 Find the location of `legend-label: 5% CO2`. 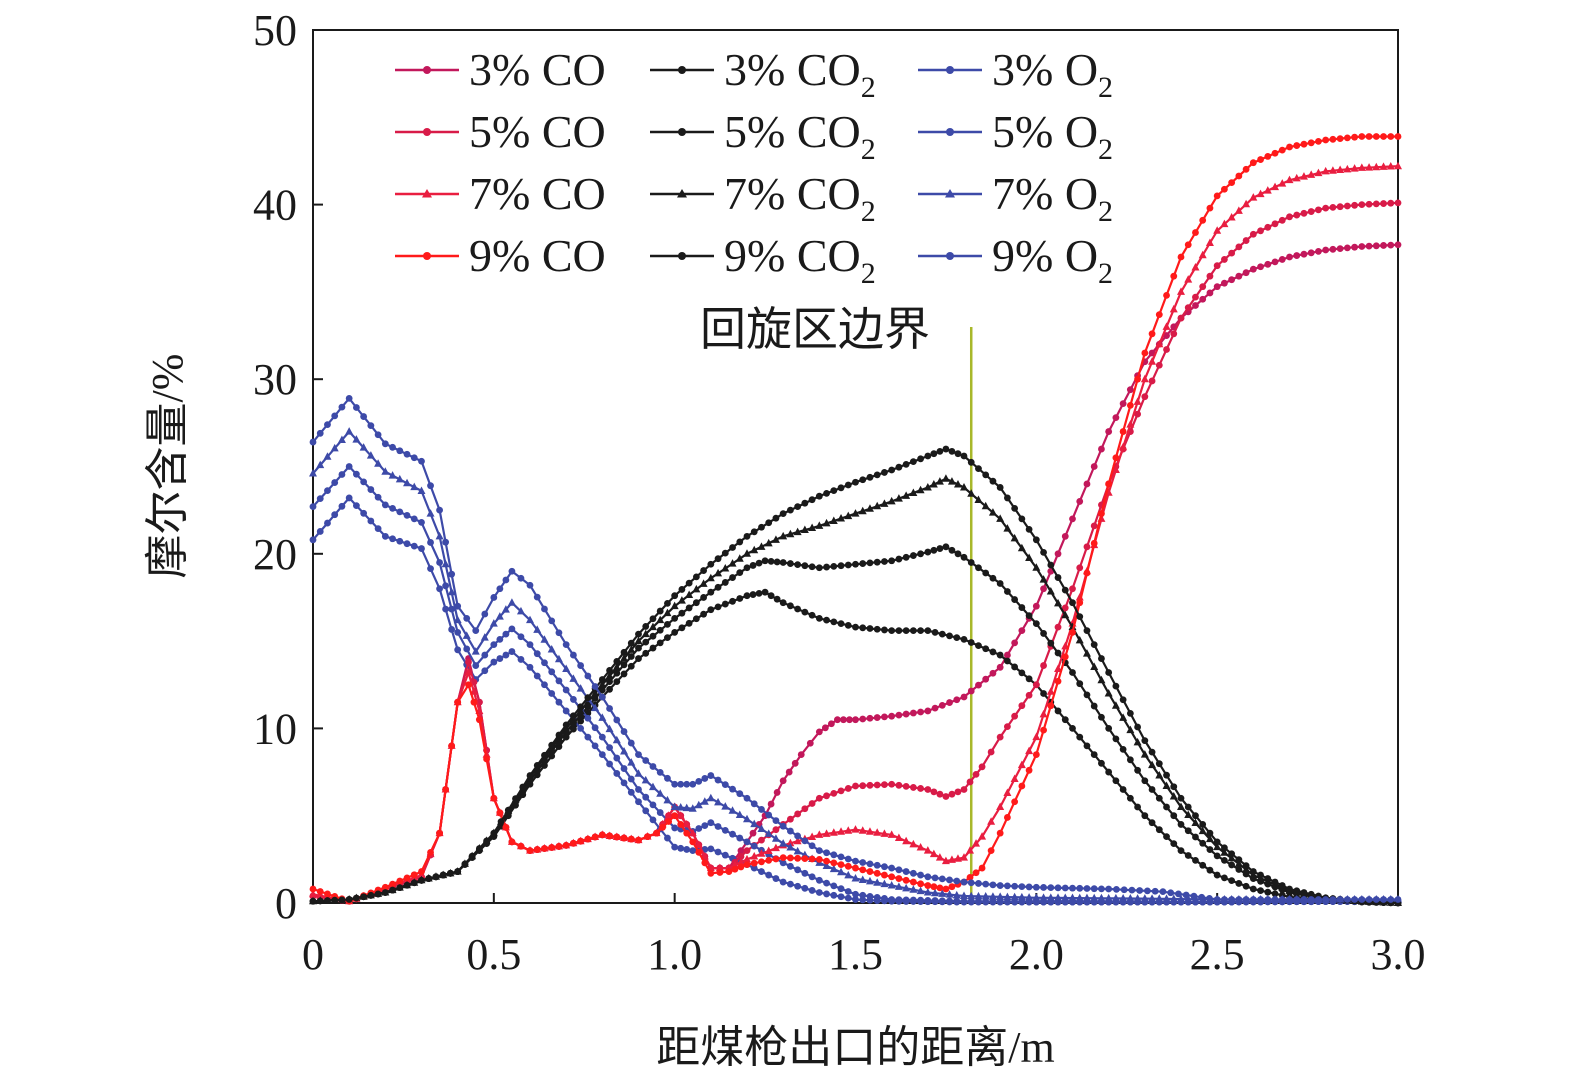

legend-label: 5% CO2 is located at coordinates (800, 136).